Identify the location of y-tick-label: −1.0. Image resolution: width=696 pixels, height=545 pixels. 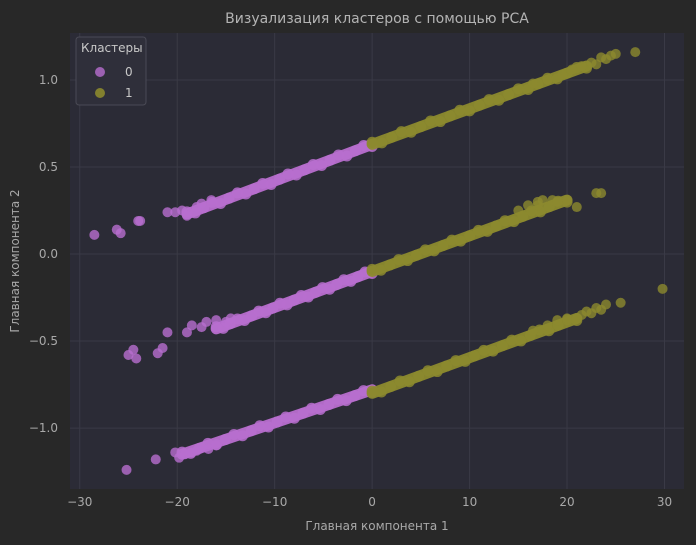
(43, 428).